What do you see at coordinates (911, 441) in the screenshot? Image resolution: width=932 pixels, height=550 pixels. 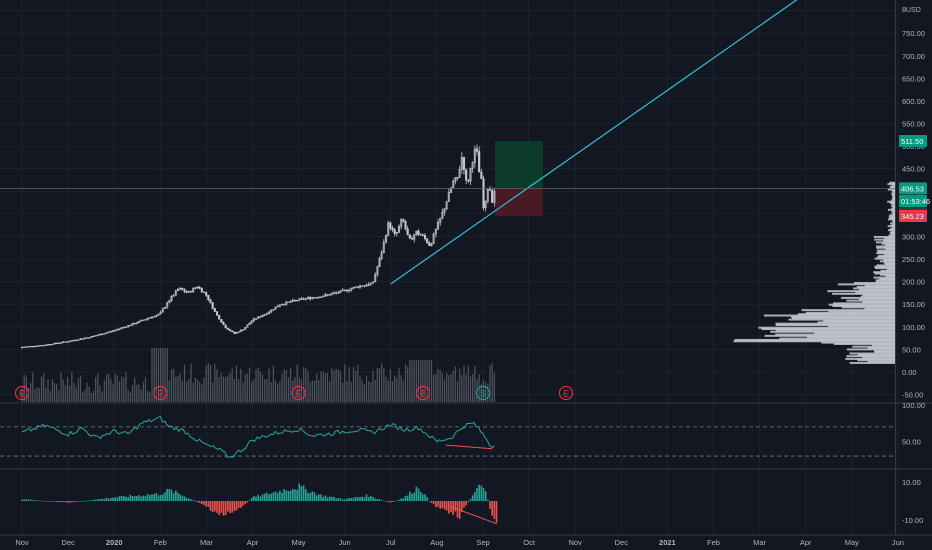 I see `rsi-tick-label: 50.00` at bounding box center [911, 441].